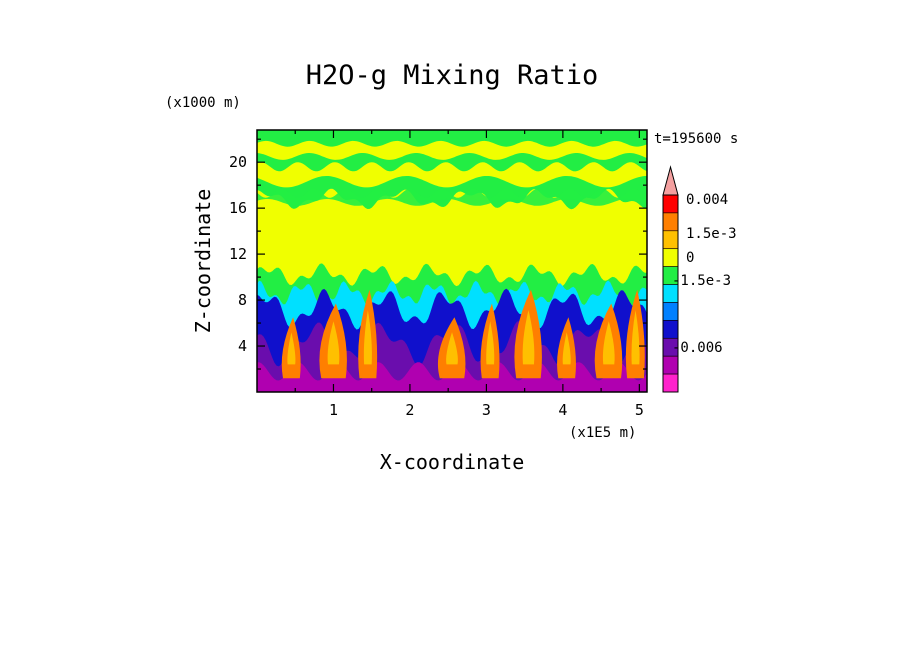  I want to click on colorbar-label: 0, so click(690, 258).